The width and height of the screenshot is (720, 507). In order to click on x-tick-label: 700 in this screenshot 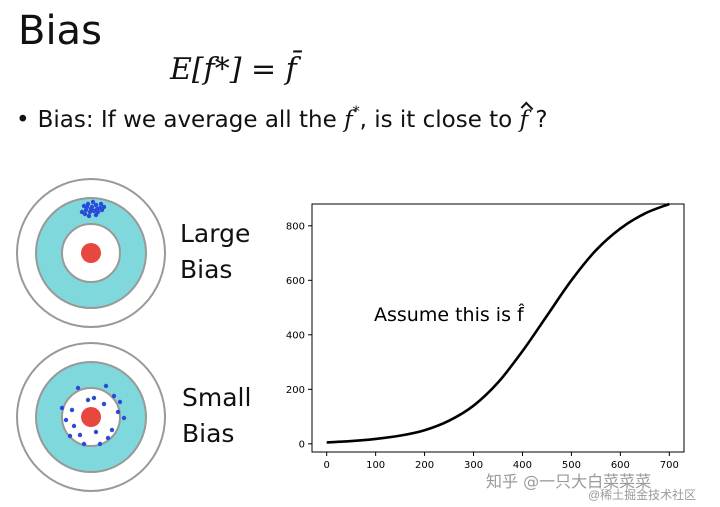, I will do `click(669, 465)`.